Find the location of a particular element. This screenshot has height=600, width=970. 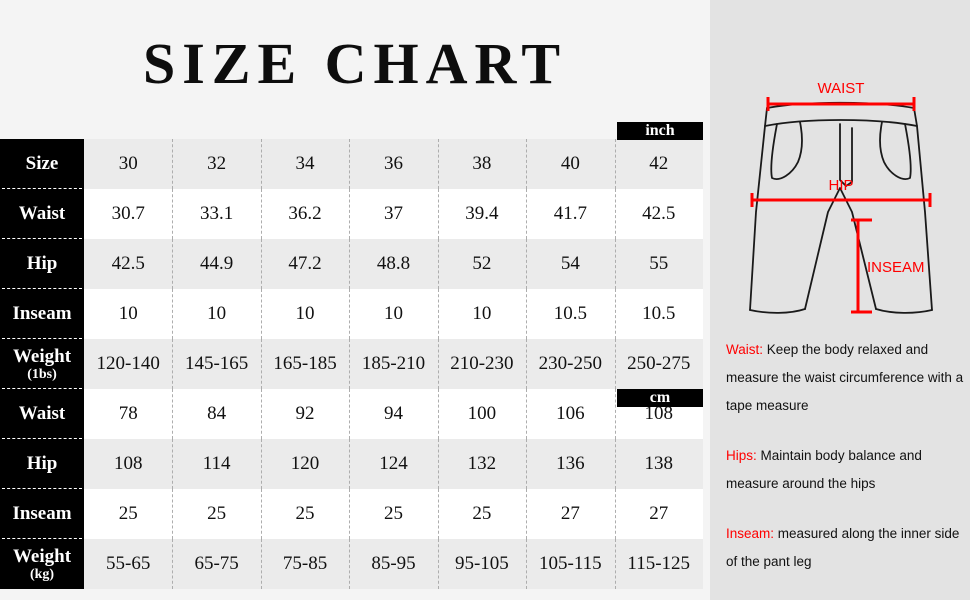

table-cell: 108 is located at coordinates (658, 414).